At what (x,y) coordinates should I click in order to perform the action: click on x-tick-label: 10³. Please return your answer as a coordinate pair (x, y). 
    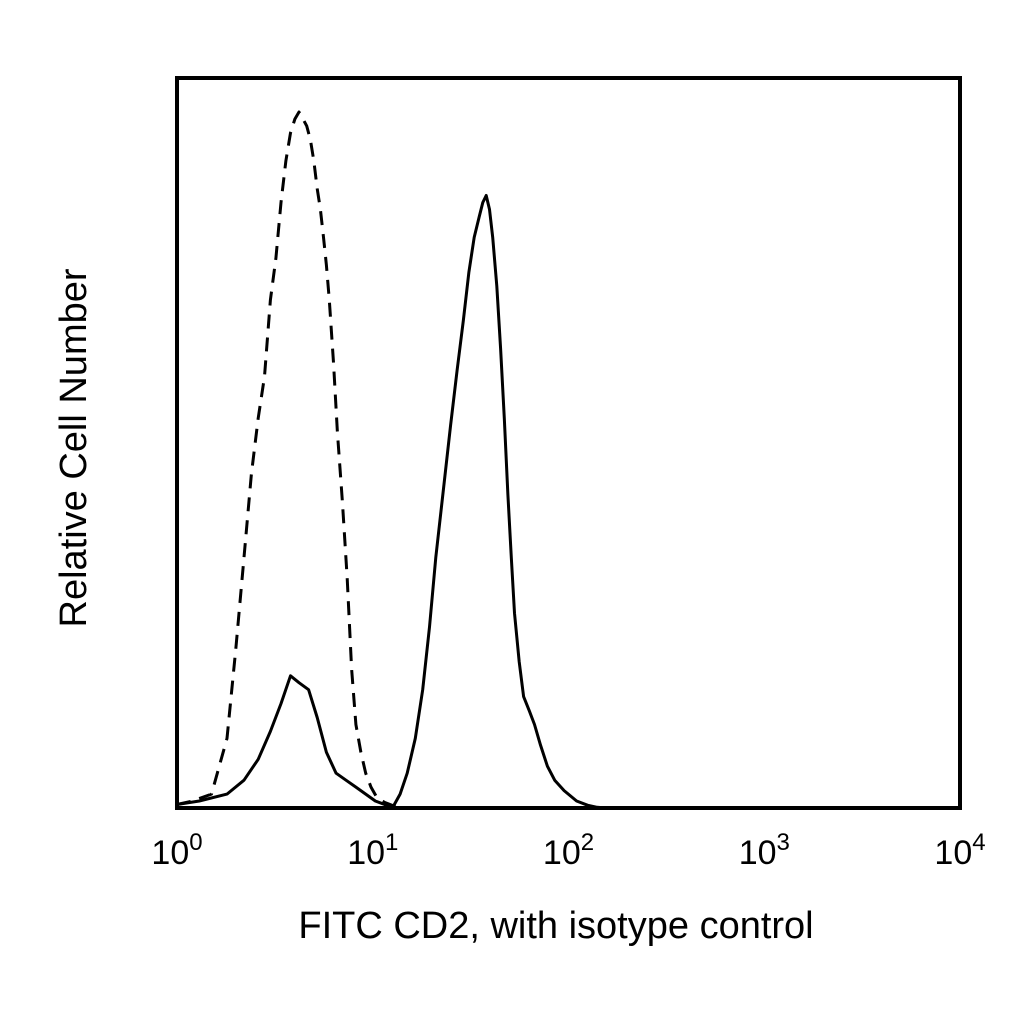
    Looking at the image, I should click on (764, 850).